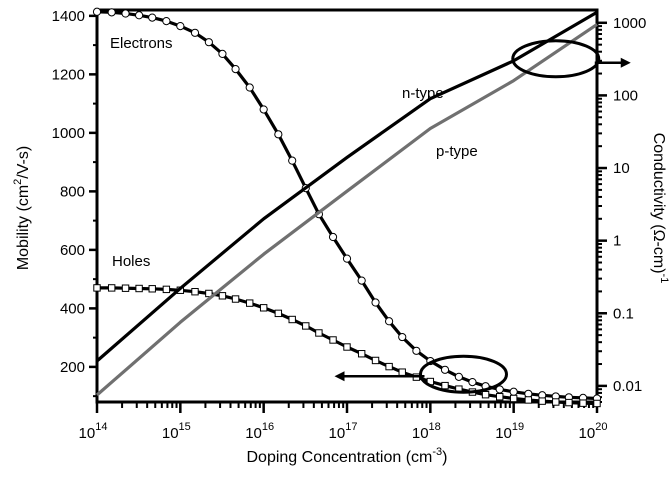  Describe the element at coordinates (176, 431) in the screenshot. I see `x-tick-label: 1015` at that location.